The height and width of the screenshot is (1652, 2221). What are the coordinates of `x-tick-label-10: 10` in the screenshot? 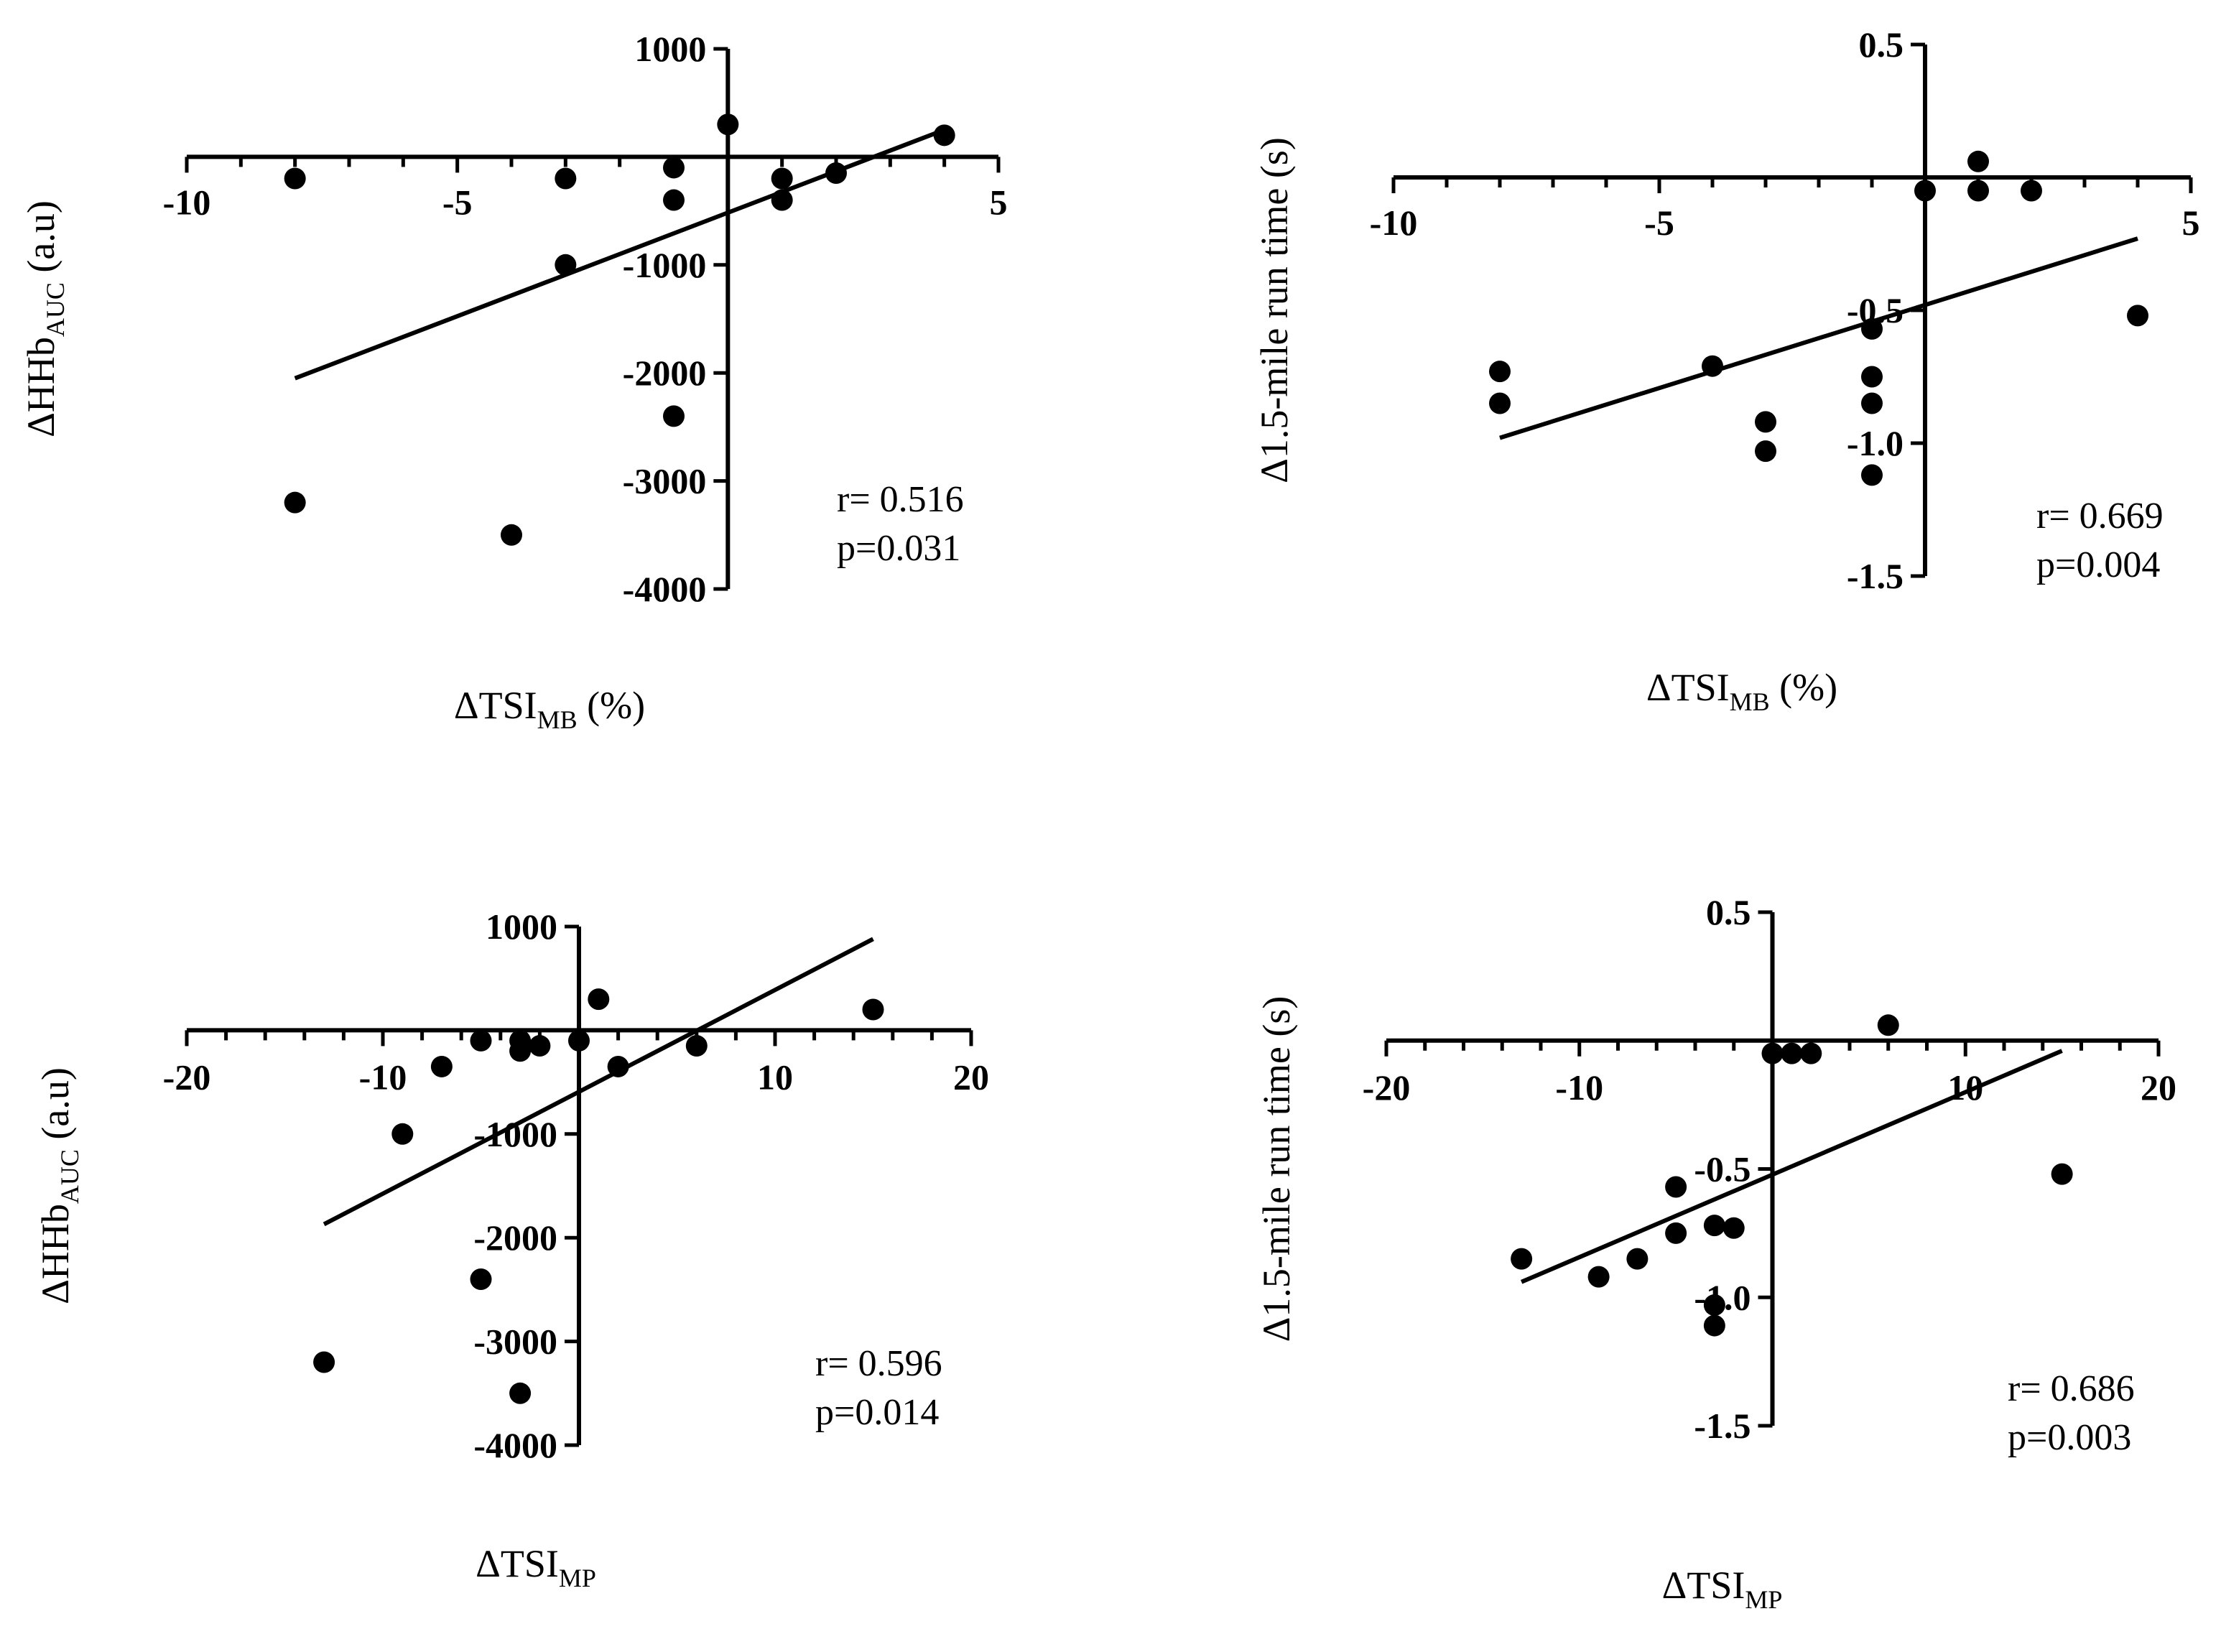 It's located at (775, 1077).